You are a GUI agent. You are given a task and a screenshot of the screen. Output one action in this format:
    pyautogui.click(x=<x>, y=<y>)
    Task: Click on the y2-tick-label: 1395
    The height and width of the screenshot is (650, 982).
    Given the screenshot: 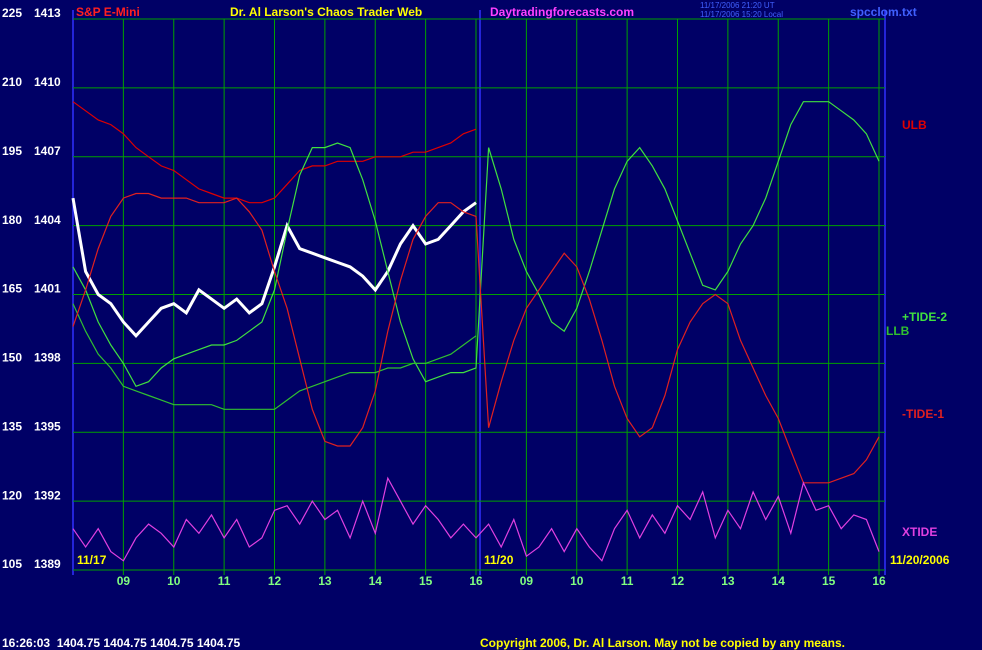 What is the action you would take?
    pyautogui.click(x=47, y=426)
    